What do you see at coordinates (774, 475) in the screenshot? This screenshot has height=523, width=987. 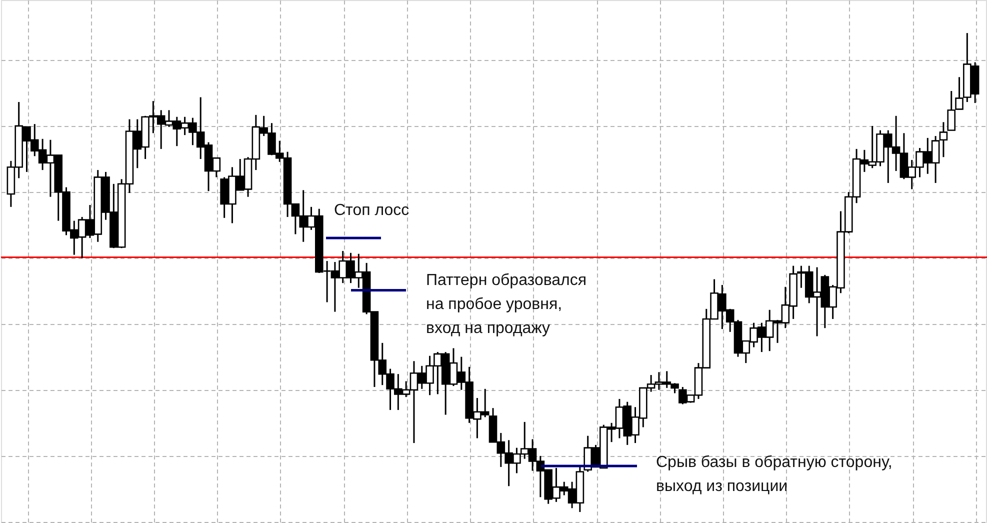 I see `ref-line-label: Срыв базы в обратную сторону, выход из позиции` at bounding box center [774, 475].